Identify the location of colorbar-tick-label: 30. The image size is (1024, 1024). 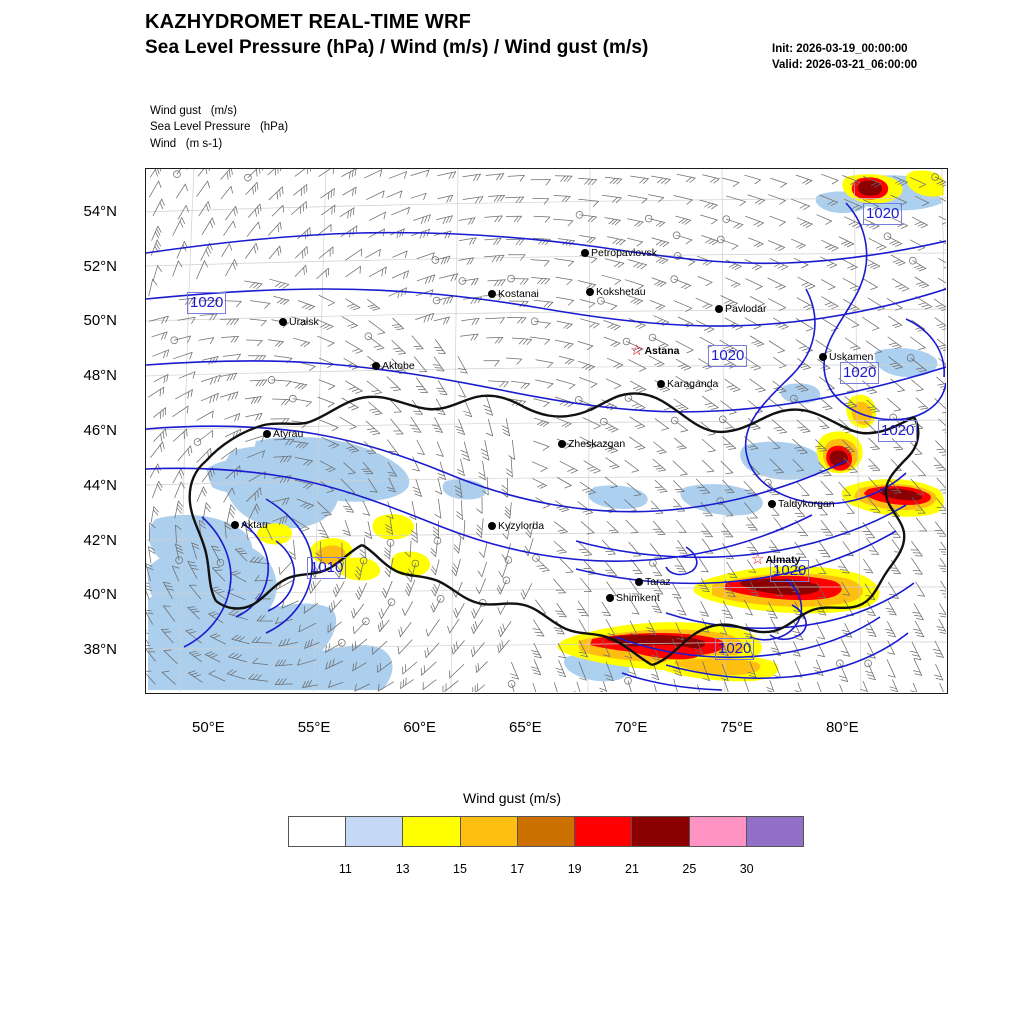
(746, 869).